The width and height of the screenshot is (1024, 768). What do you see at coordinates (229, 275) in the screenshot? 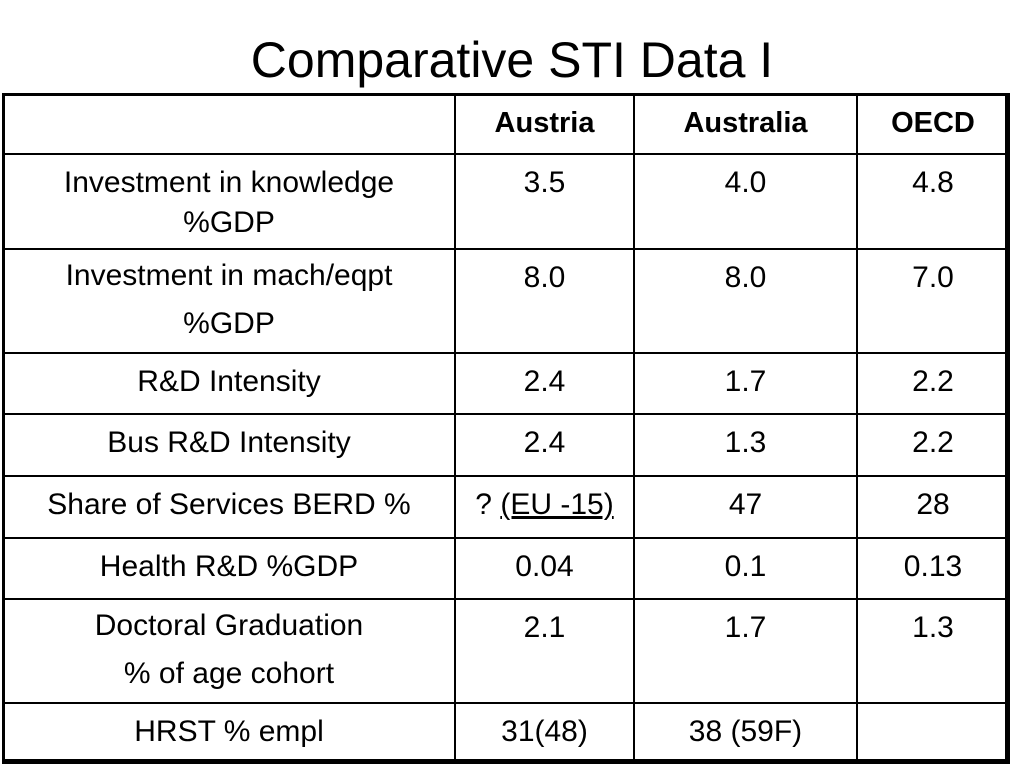
I see `row-label-line: Investment in mach/eqpt` at bounding box center [229, 275].